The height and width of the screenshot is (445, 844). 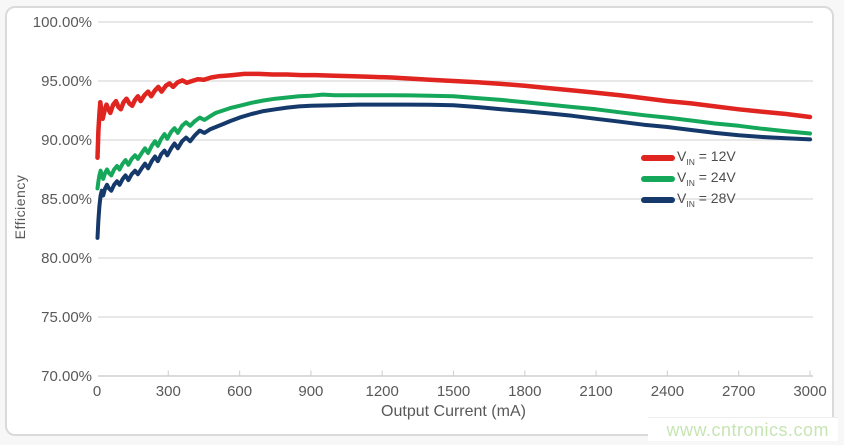 I want to click on legend-item-12v: VIN = 12V, so click(x=688, y=157).